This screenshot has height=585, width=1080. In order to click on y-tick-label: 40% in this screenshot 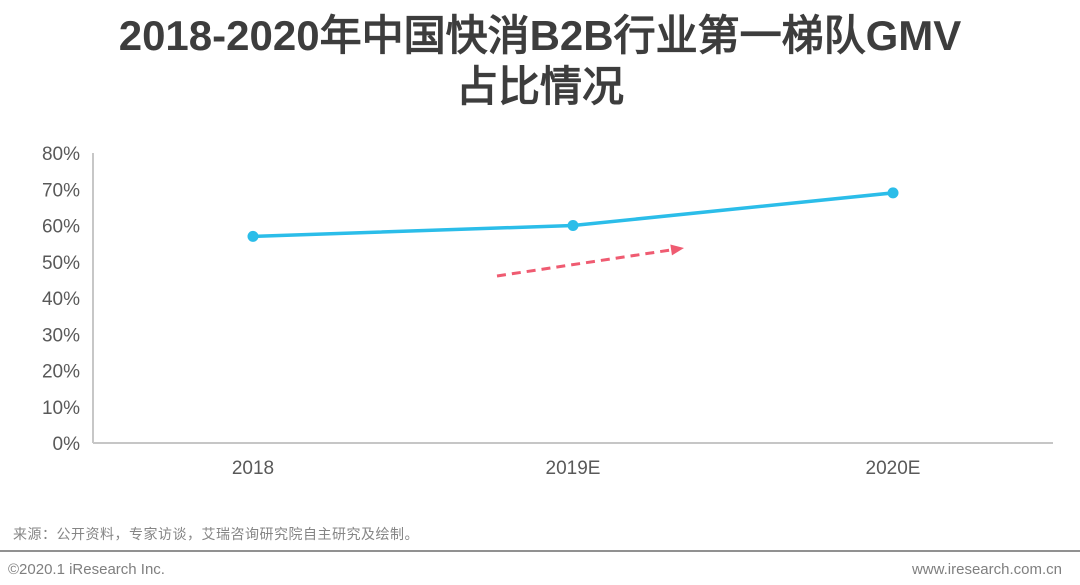, I will do `click(61, 299)`.